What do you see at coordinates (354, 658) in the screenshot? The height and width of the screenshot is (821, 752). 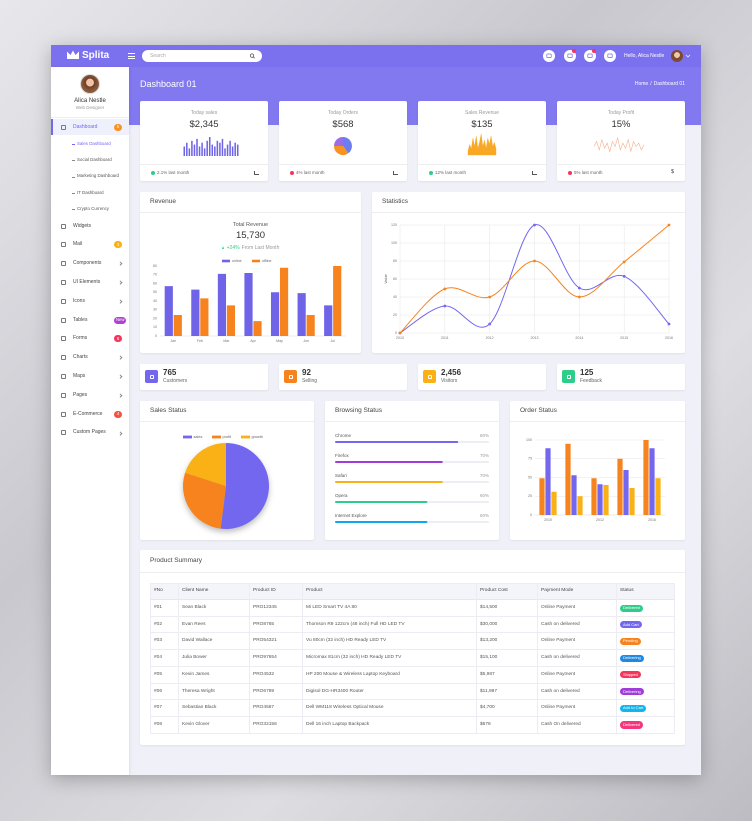 I see `table-cell: Micromax 81cm (32 inch) HD Ready LED TV` at bounding box center [354, 658].